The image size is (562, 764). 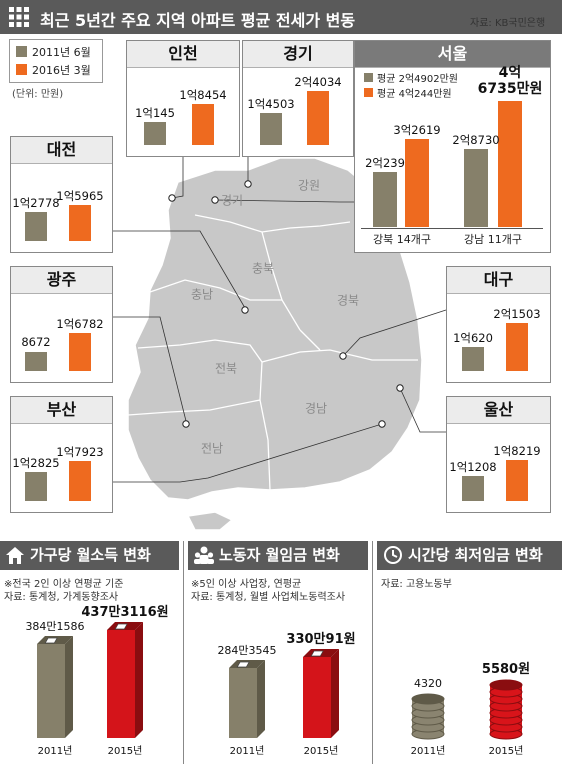 What do you see at coordinates (473, 488) in the screenshot?
I see `bar-ulsan-2011` at bounding box center [473, 488].